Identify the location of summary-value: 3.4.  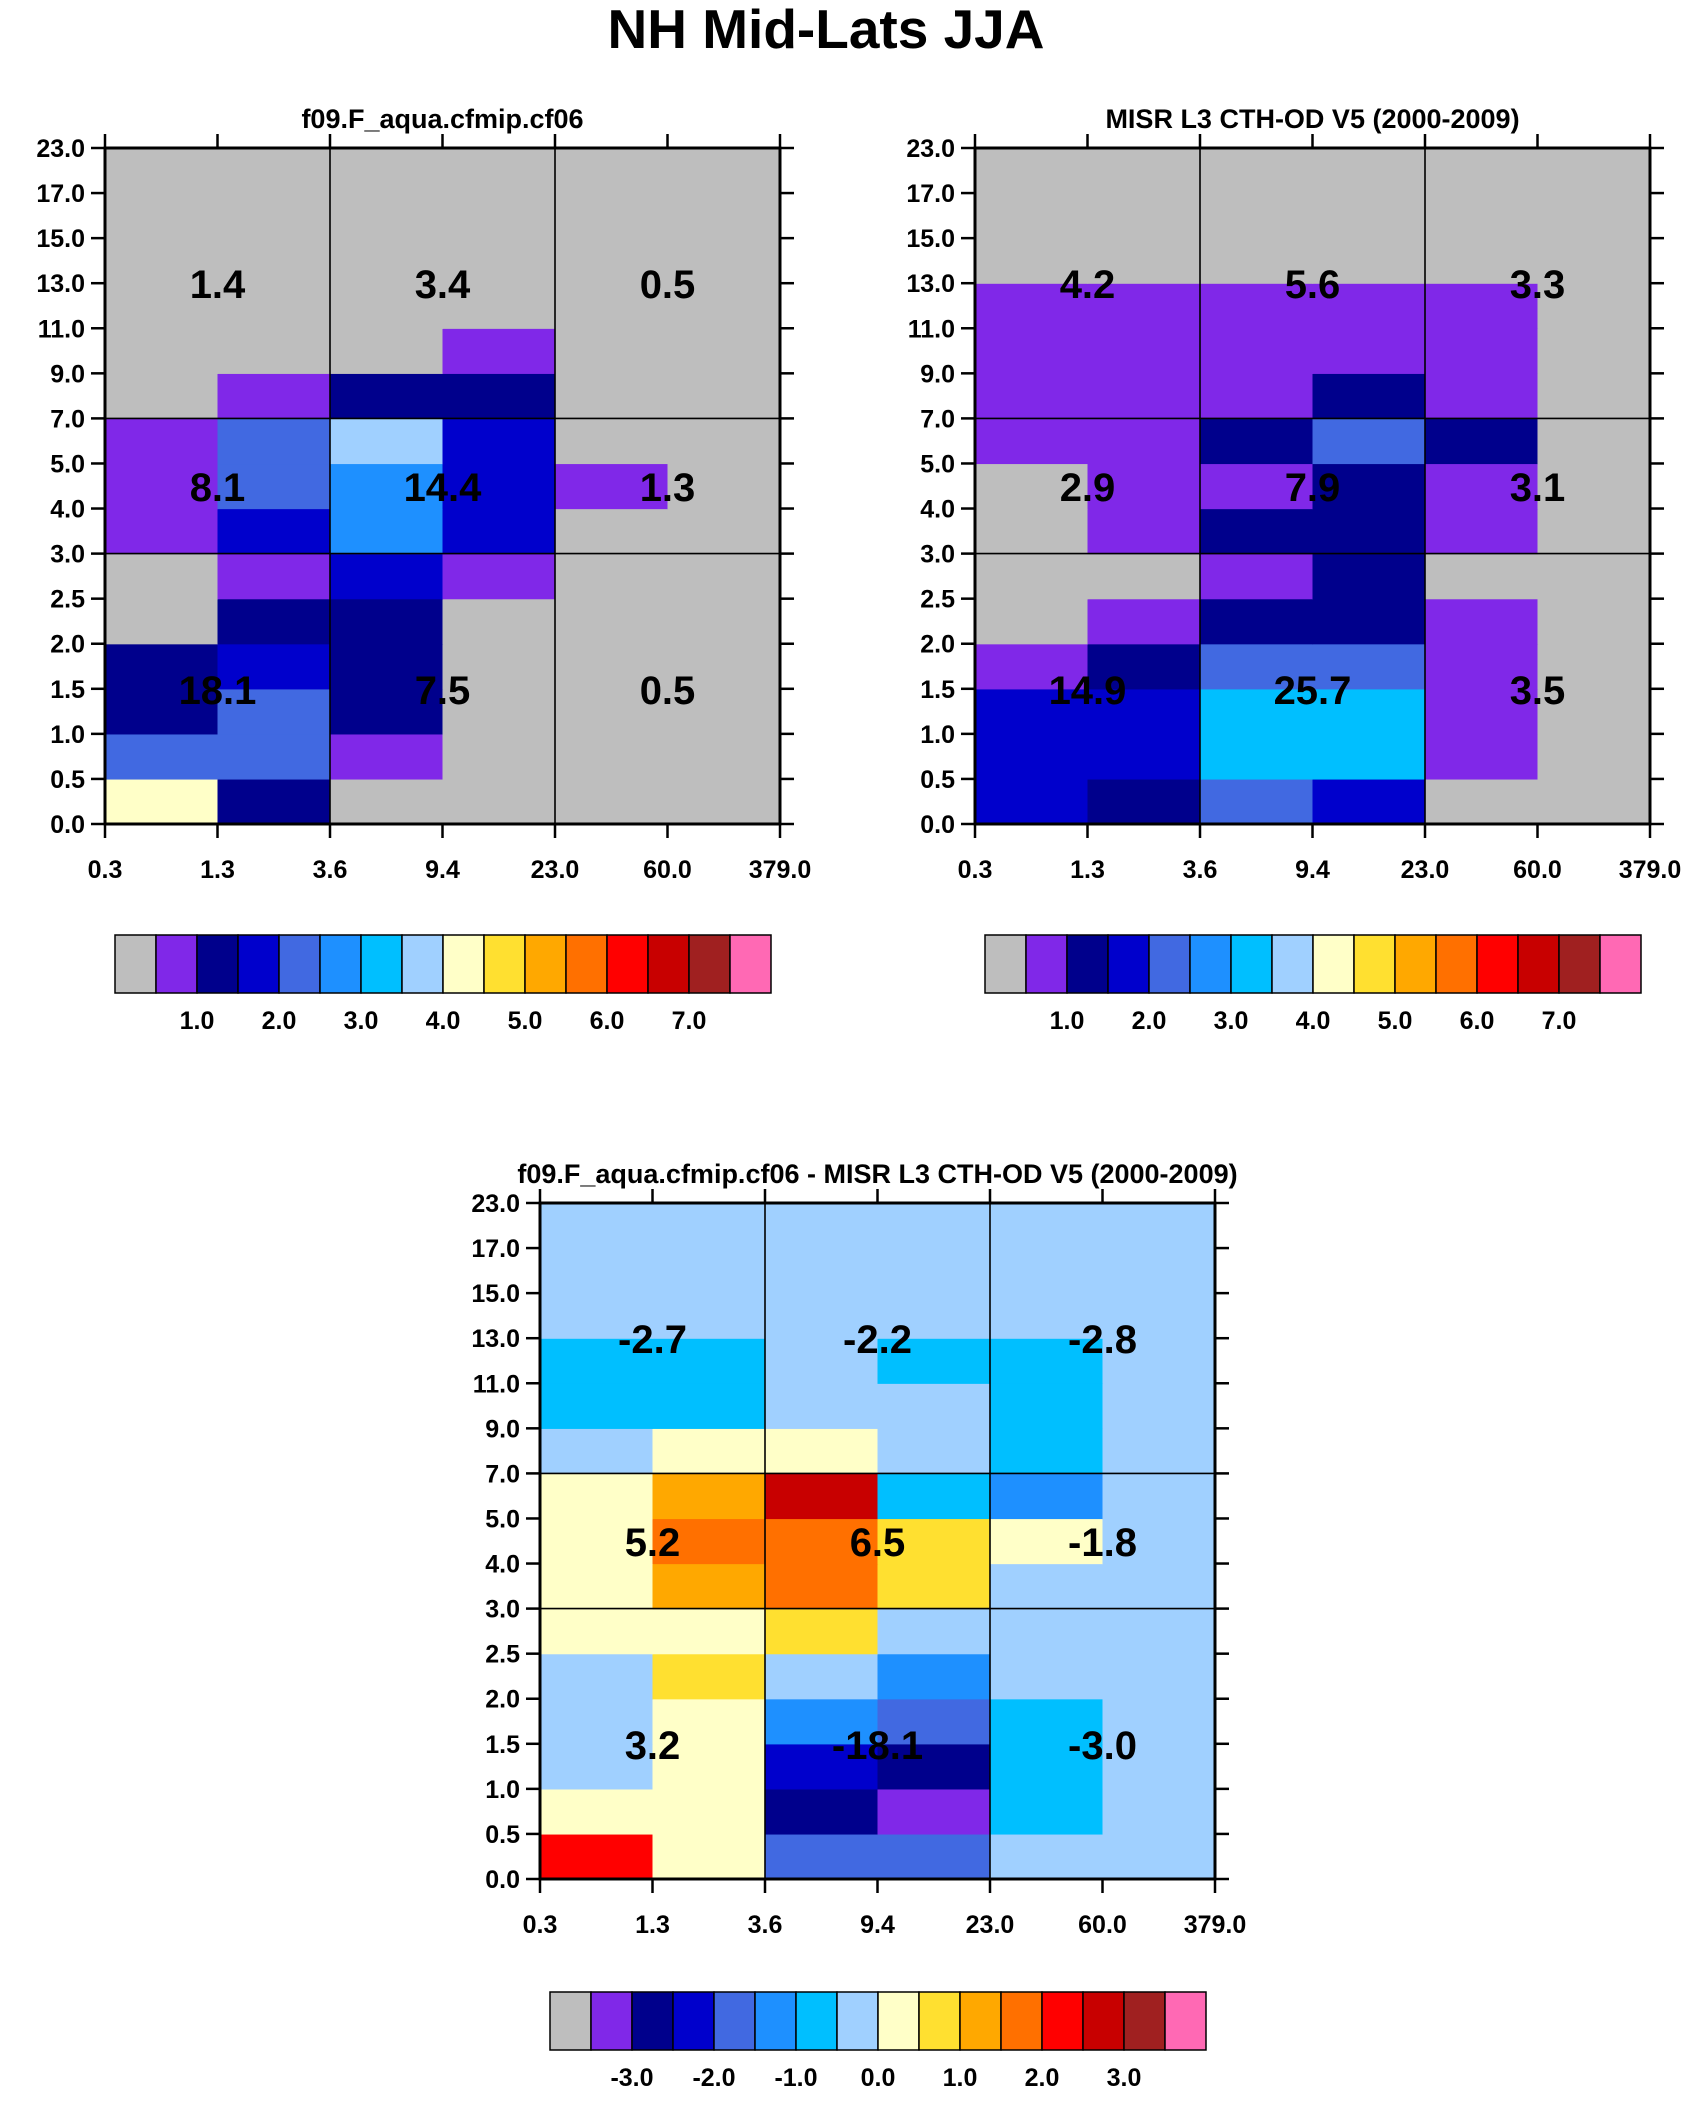
(443, 285).